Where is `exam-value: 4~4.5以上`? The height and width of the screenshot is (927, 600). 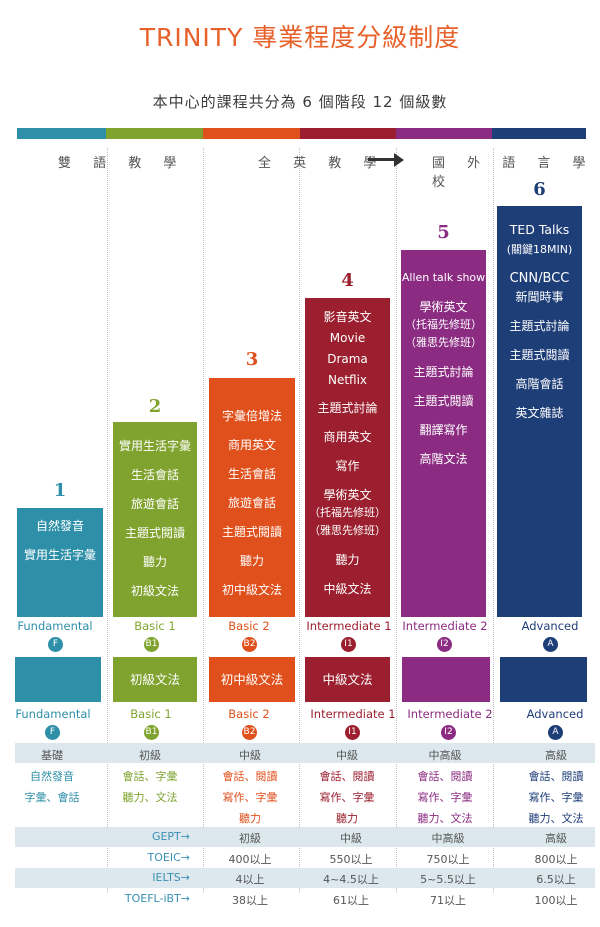
exam-value: 4~4.5以上 is located at coordinates (351, 879).